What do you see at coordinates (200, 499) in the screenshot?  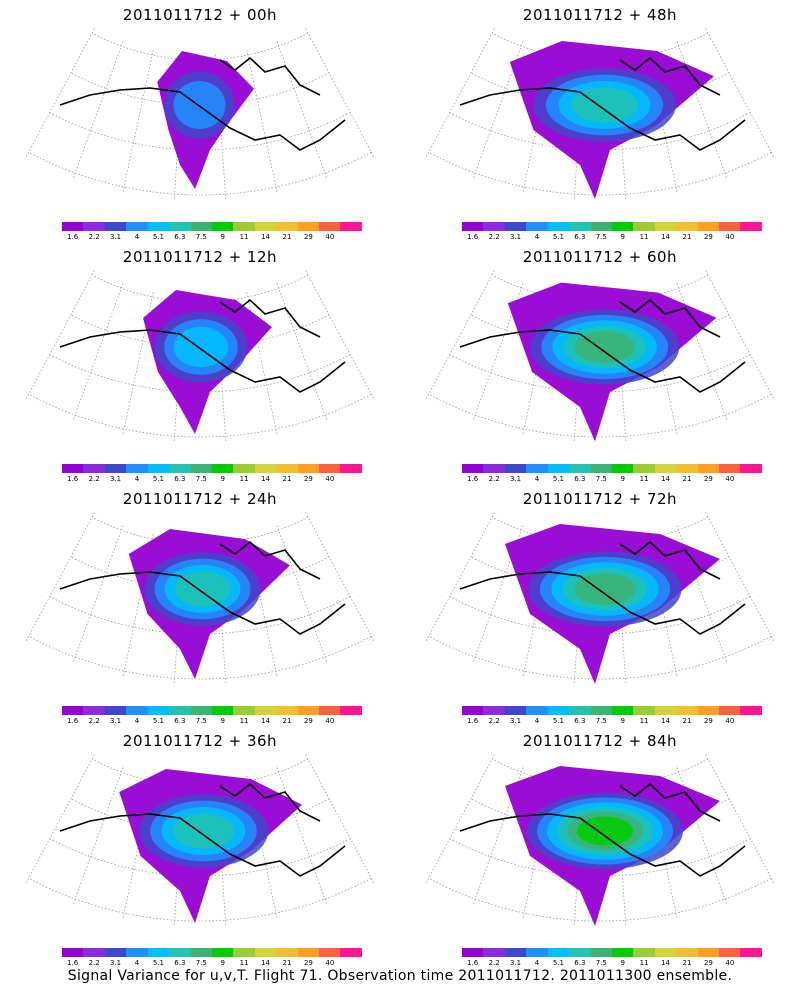 I see `panel-title: 2011011712 + 24h` at bounding box center [200, 499].